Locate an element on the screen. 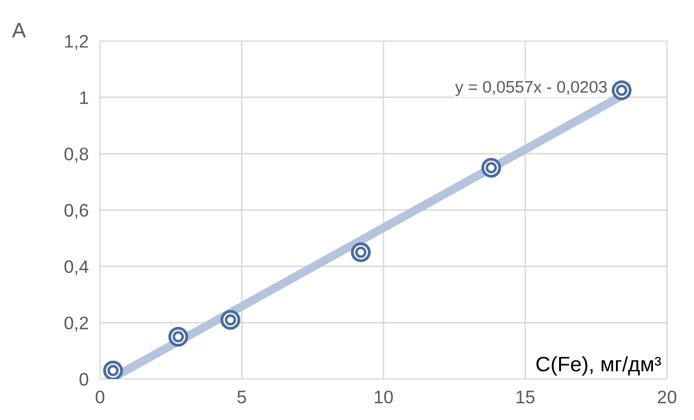  x-tick-label: 20 is located at coordinates (667, 397).